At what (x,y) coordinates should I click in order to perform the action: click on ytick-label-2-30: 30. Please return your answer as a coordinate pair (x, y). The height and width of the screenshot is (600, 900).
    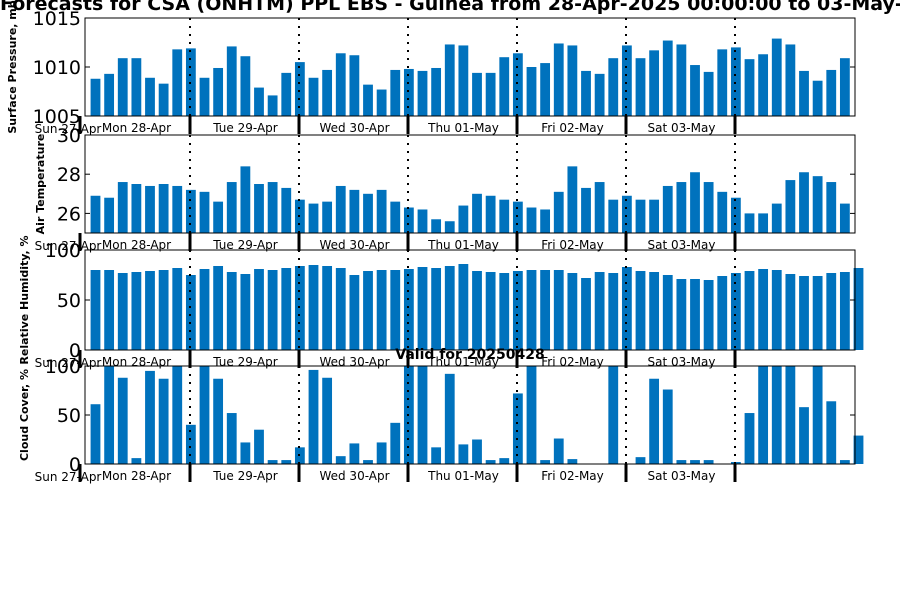
    Looking at the image, I should click on (69, 136).